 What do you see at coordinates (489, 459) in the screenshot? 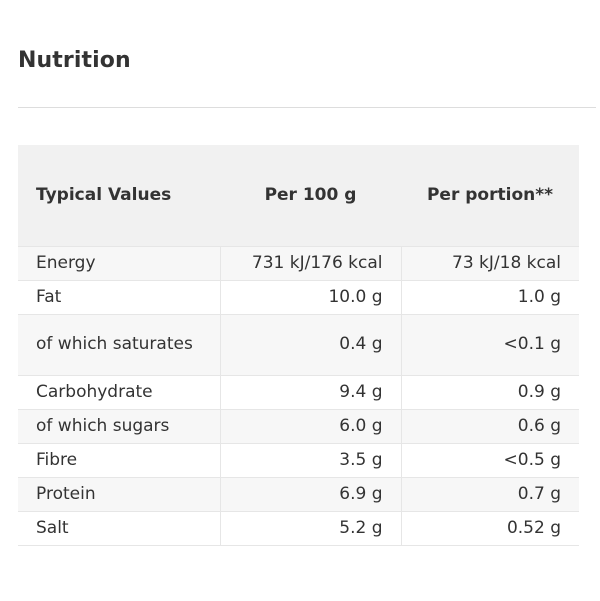
I see `row-value-per-portion: <0.5 g` at bounding box center [489, 459].